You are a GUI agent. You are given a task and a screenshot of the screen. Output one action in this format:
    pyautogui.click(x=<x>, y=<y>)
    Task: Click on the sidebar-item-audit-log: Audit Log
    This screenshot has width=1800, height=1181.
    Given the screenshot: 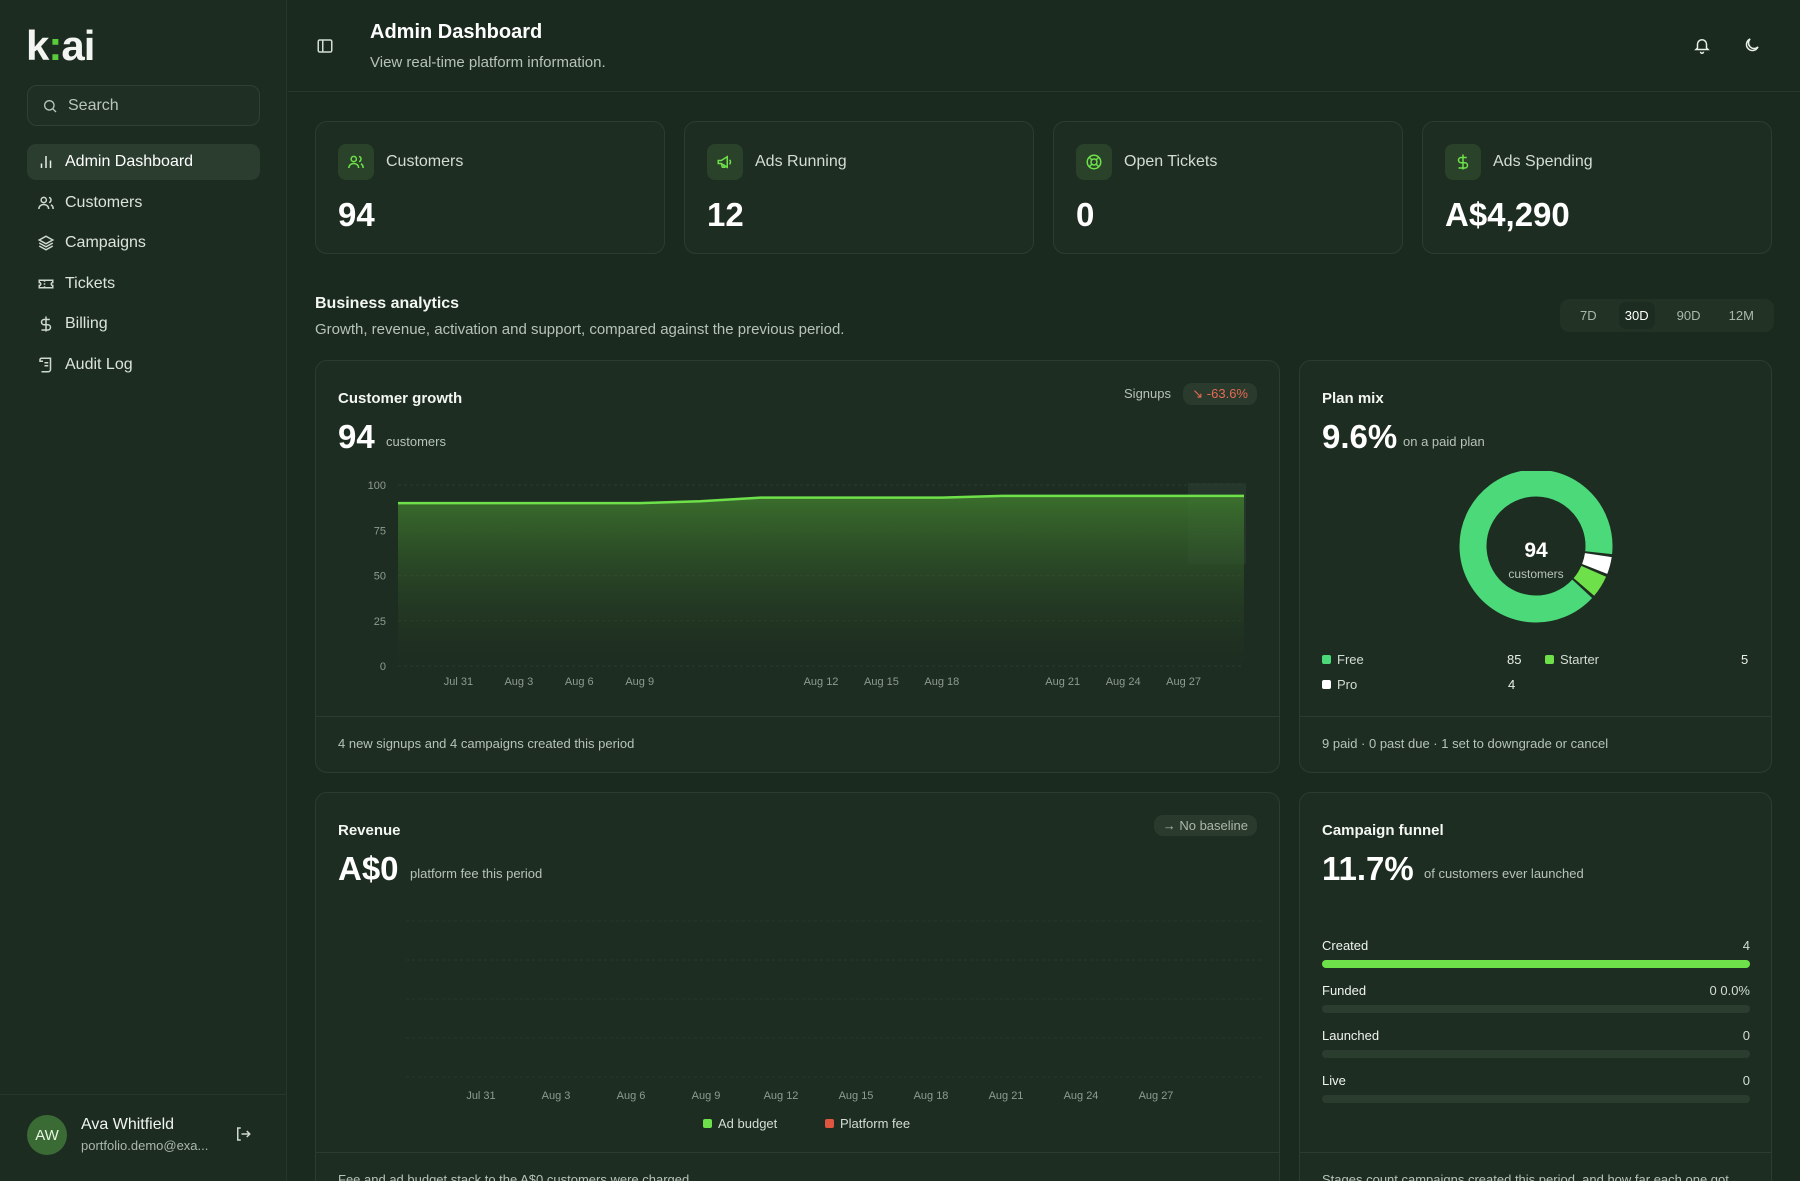 What is the action you would take?
    pyautogui.click(x=143, y=365)
    